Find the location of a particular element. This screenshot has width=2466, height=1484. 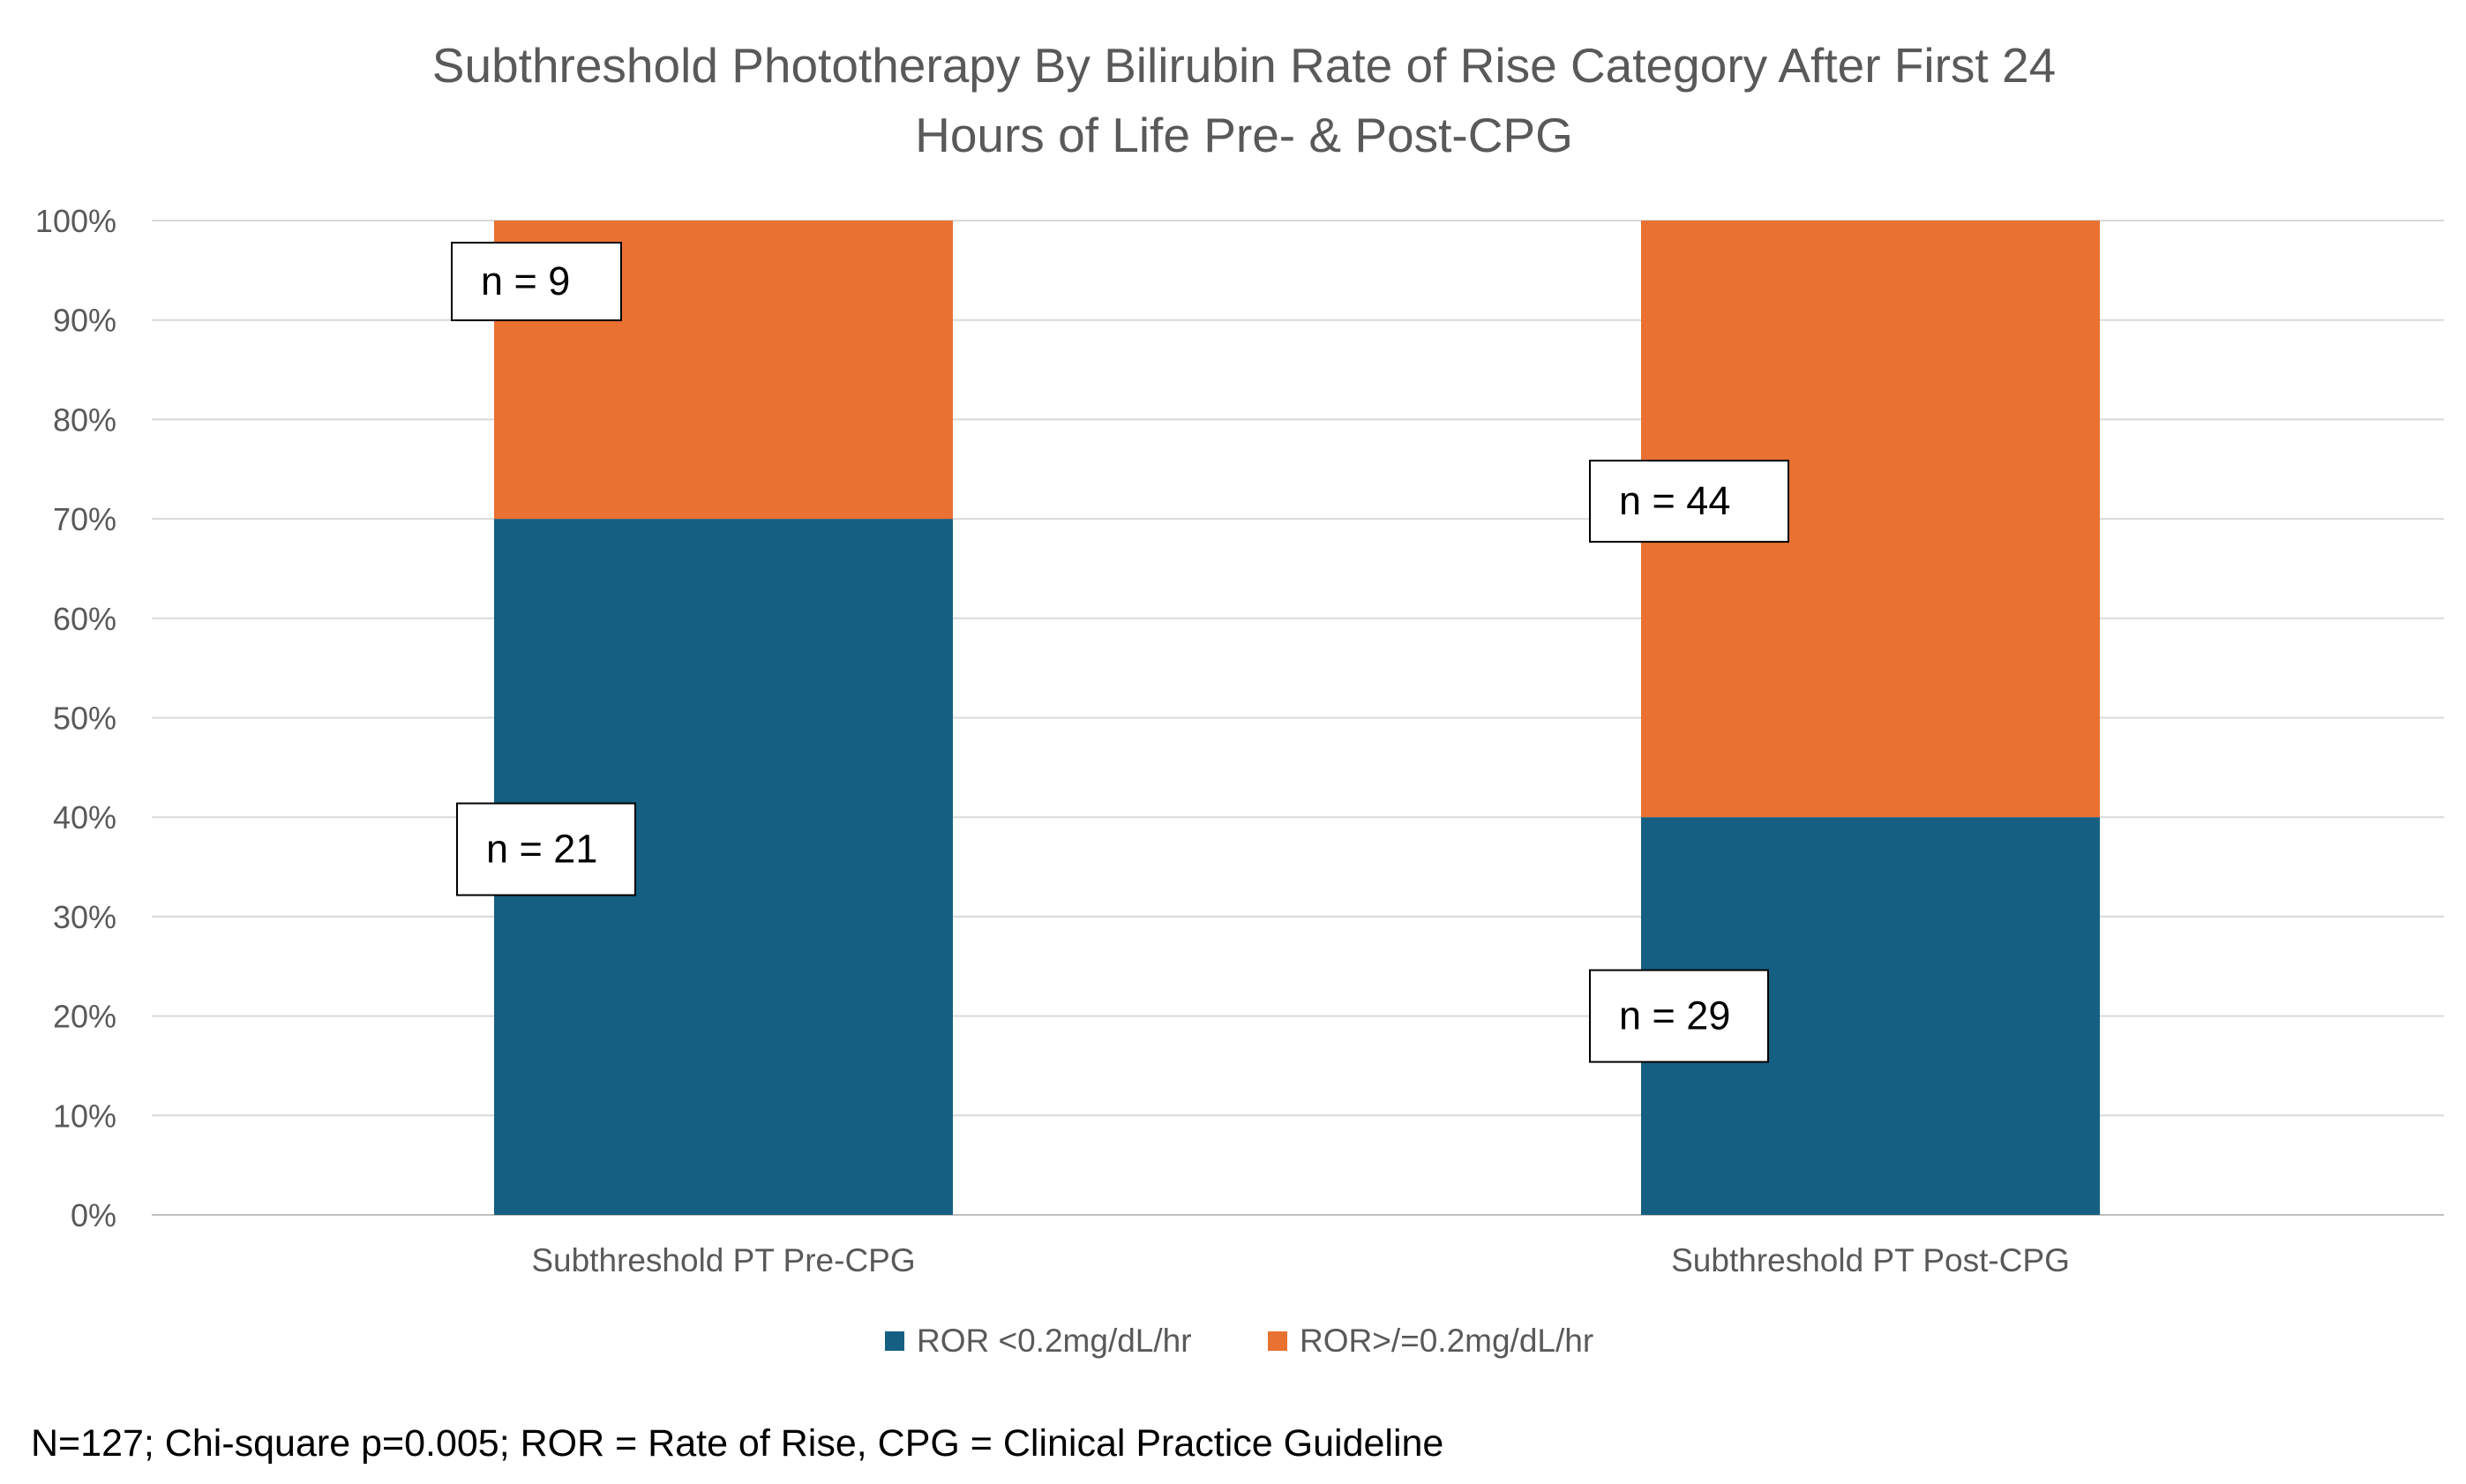

legend: ROR <0.2mg/dL/hr ROR>/=0.2mg/dL/hr is located at coordinates (1239, 1341).